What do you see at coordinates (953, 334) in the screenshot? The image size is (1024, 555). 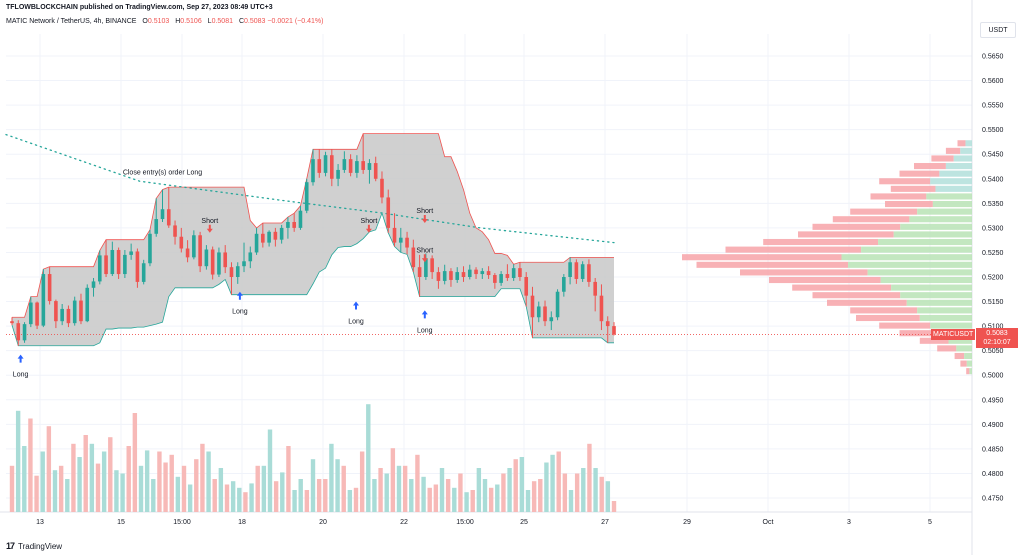 I see `symbol-price-label: MATICUSDT` at bounding box center [953, 334].